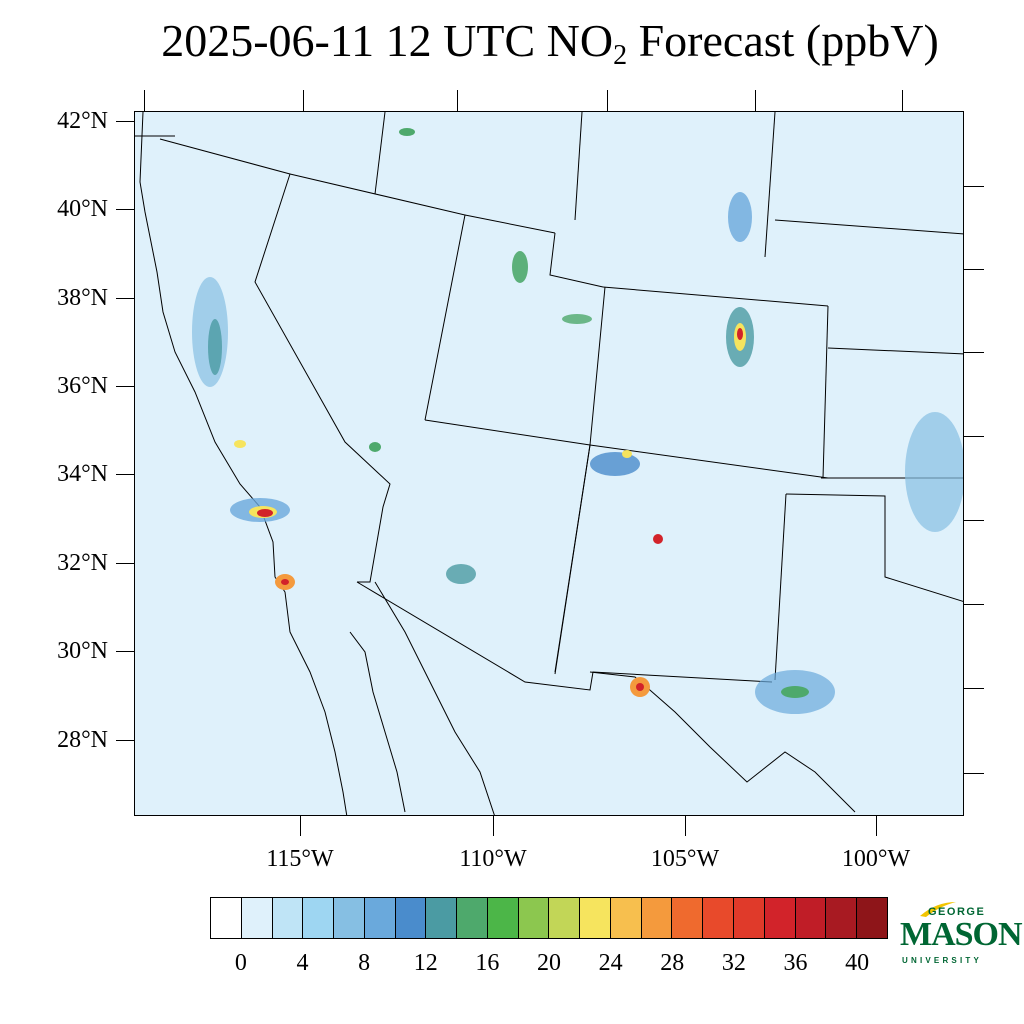 The width and height of the screenshot is (1024, 1024). What do you see at coordinates (780, 587) in the screenshot?
I see `border-nm-tx` at bounding box center [780, 587].